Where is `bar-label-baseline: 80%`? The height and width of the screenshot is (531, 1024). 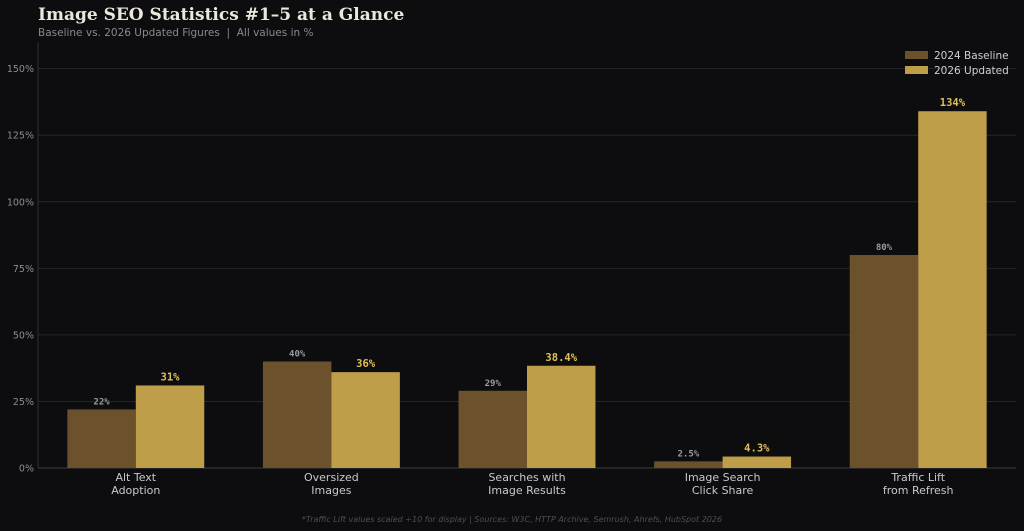 bar-label-baseline: 80% is located at coordinates (884, 248).